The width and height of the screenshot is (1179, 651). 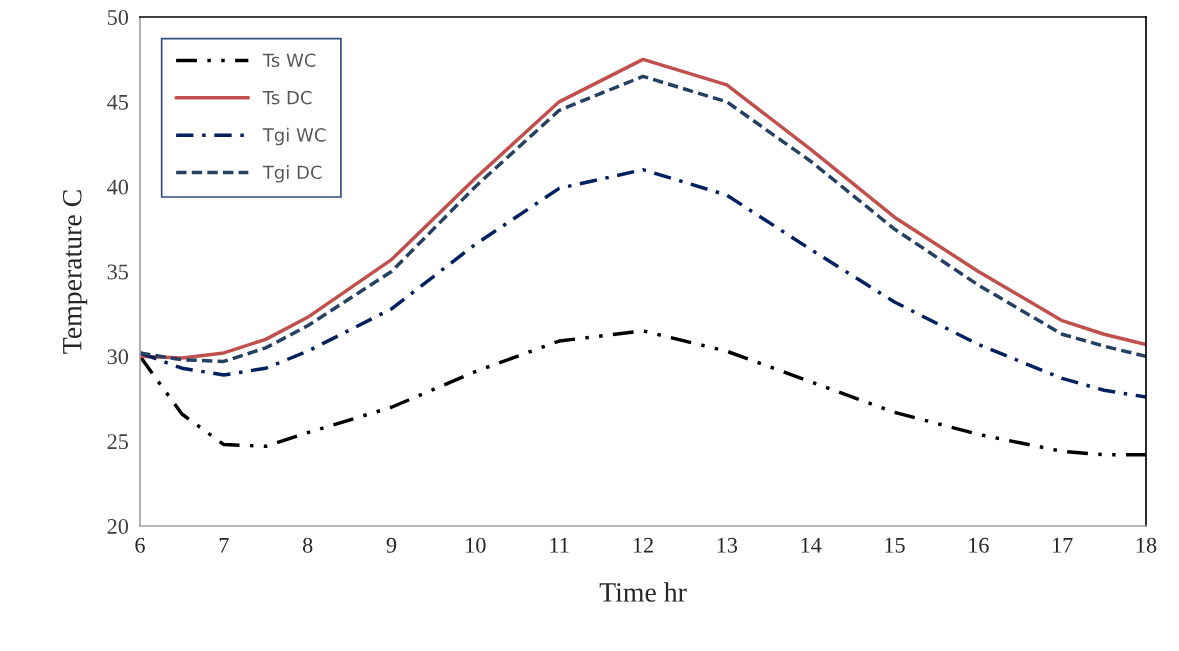 I want to click on x-tick-label: 11, so click(x=559, y=545).